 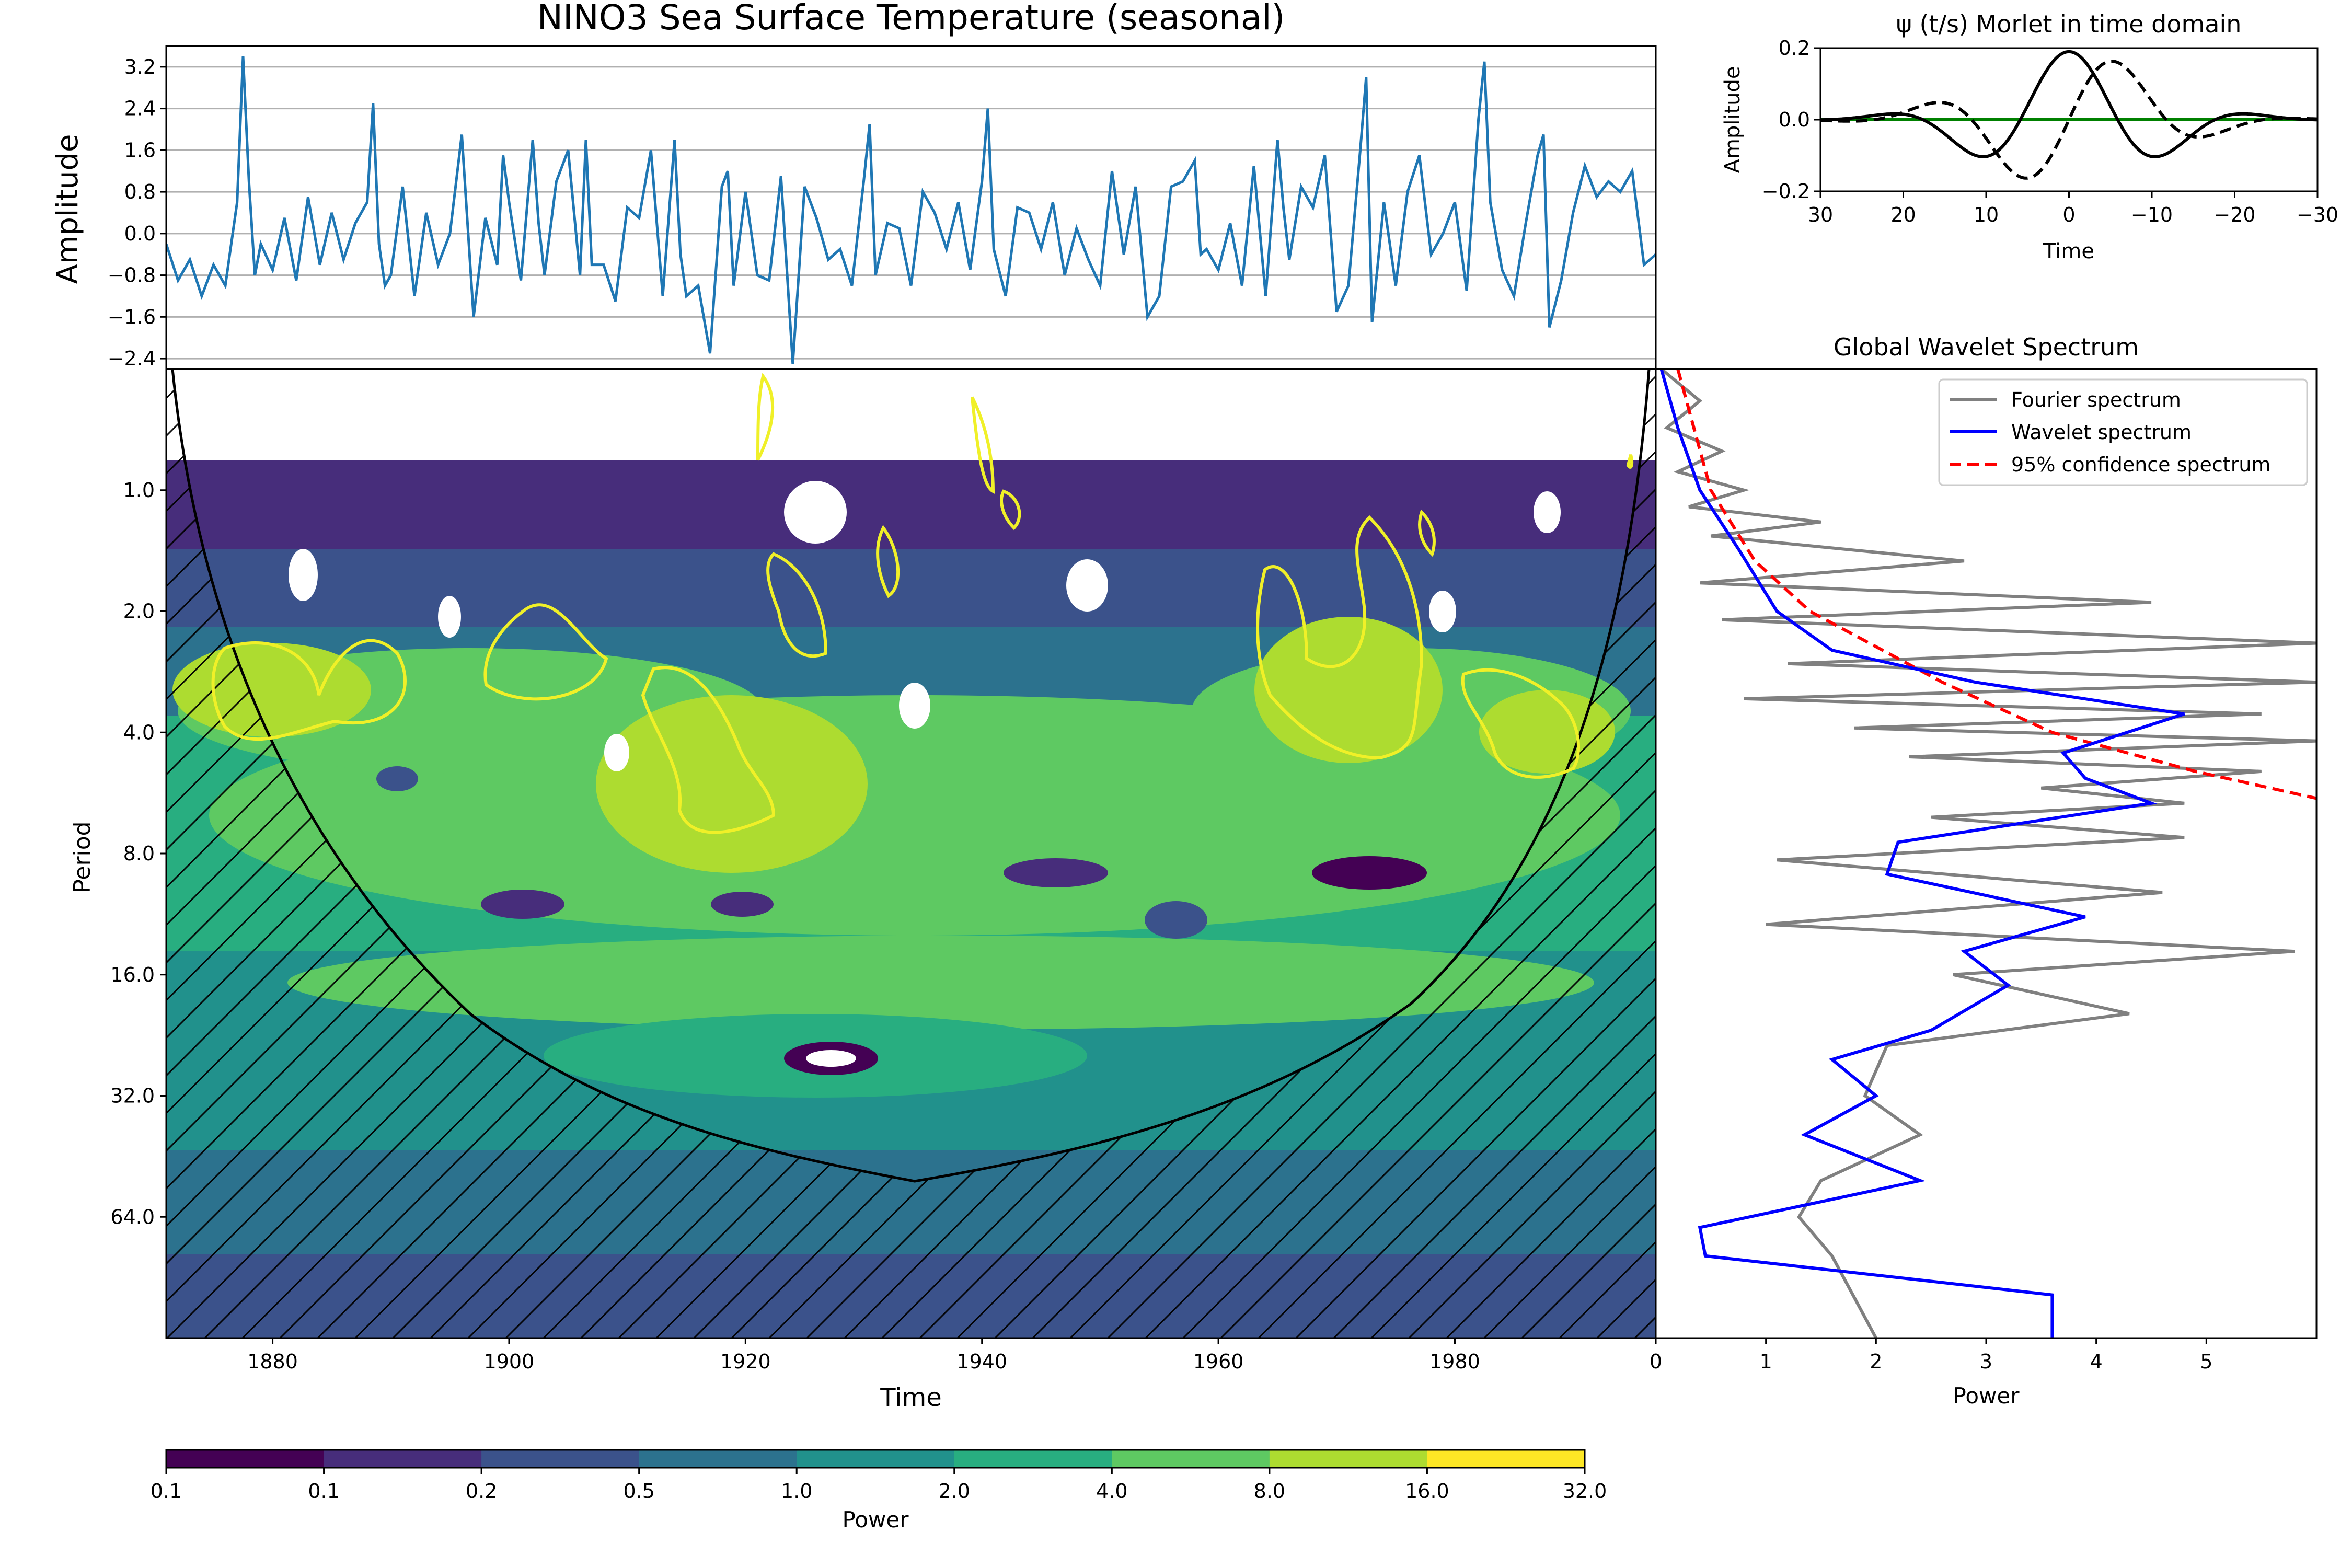 What do you see at coordinates (132, 974) in the screenshot?
I see `wavelet-ytick-label: 16.0` at bounding box center [132, 974].